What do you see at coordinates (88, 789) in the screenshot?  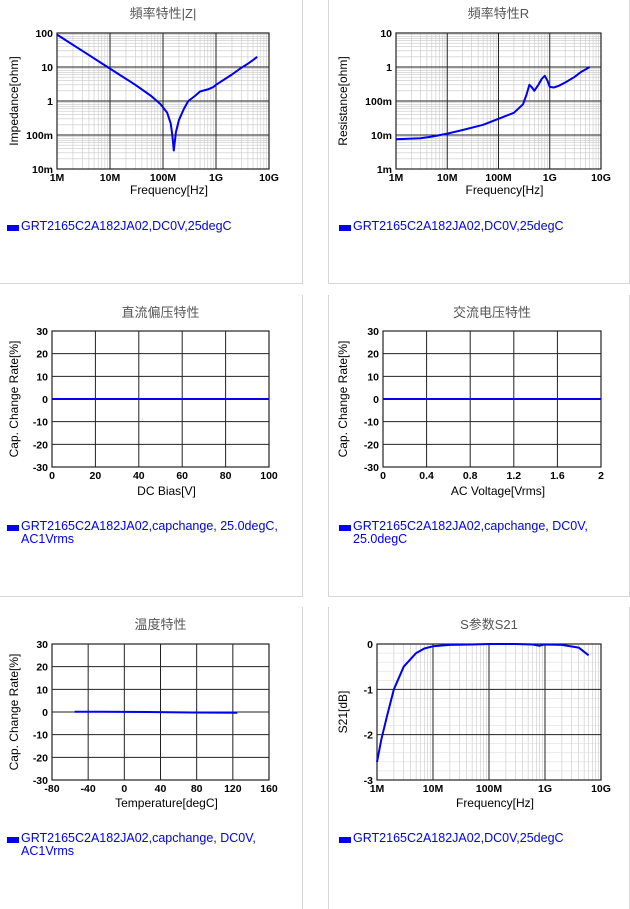 I see `x-tick-label: -40` at bounding box center [88, 789].